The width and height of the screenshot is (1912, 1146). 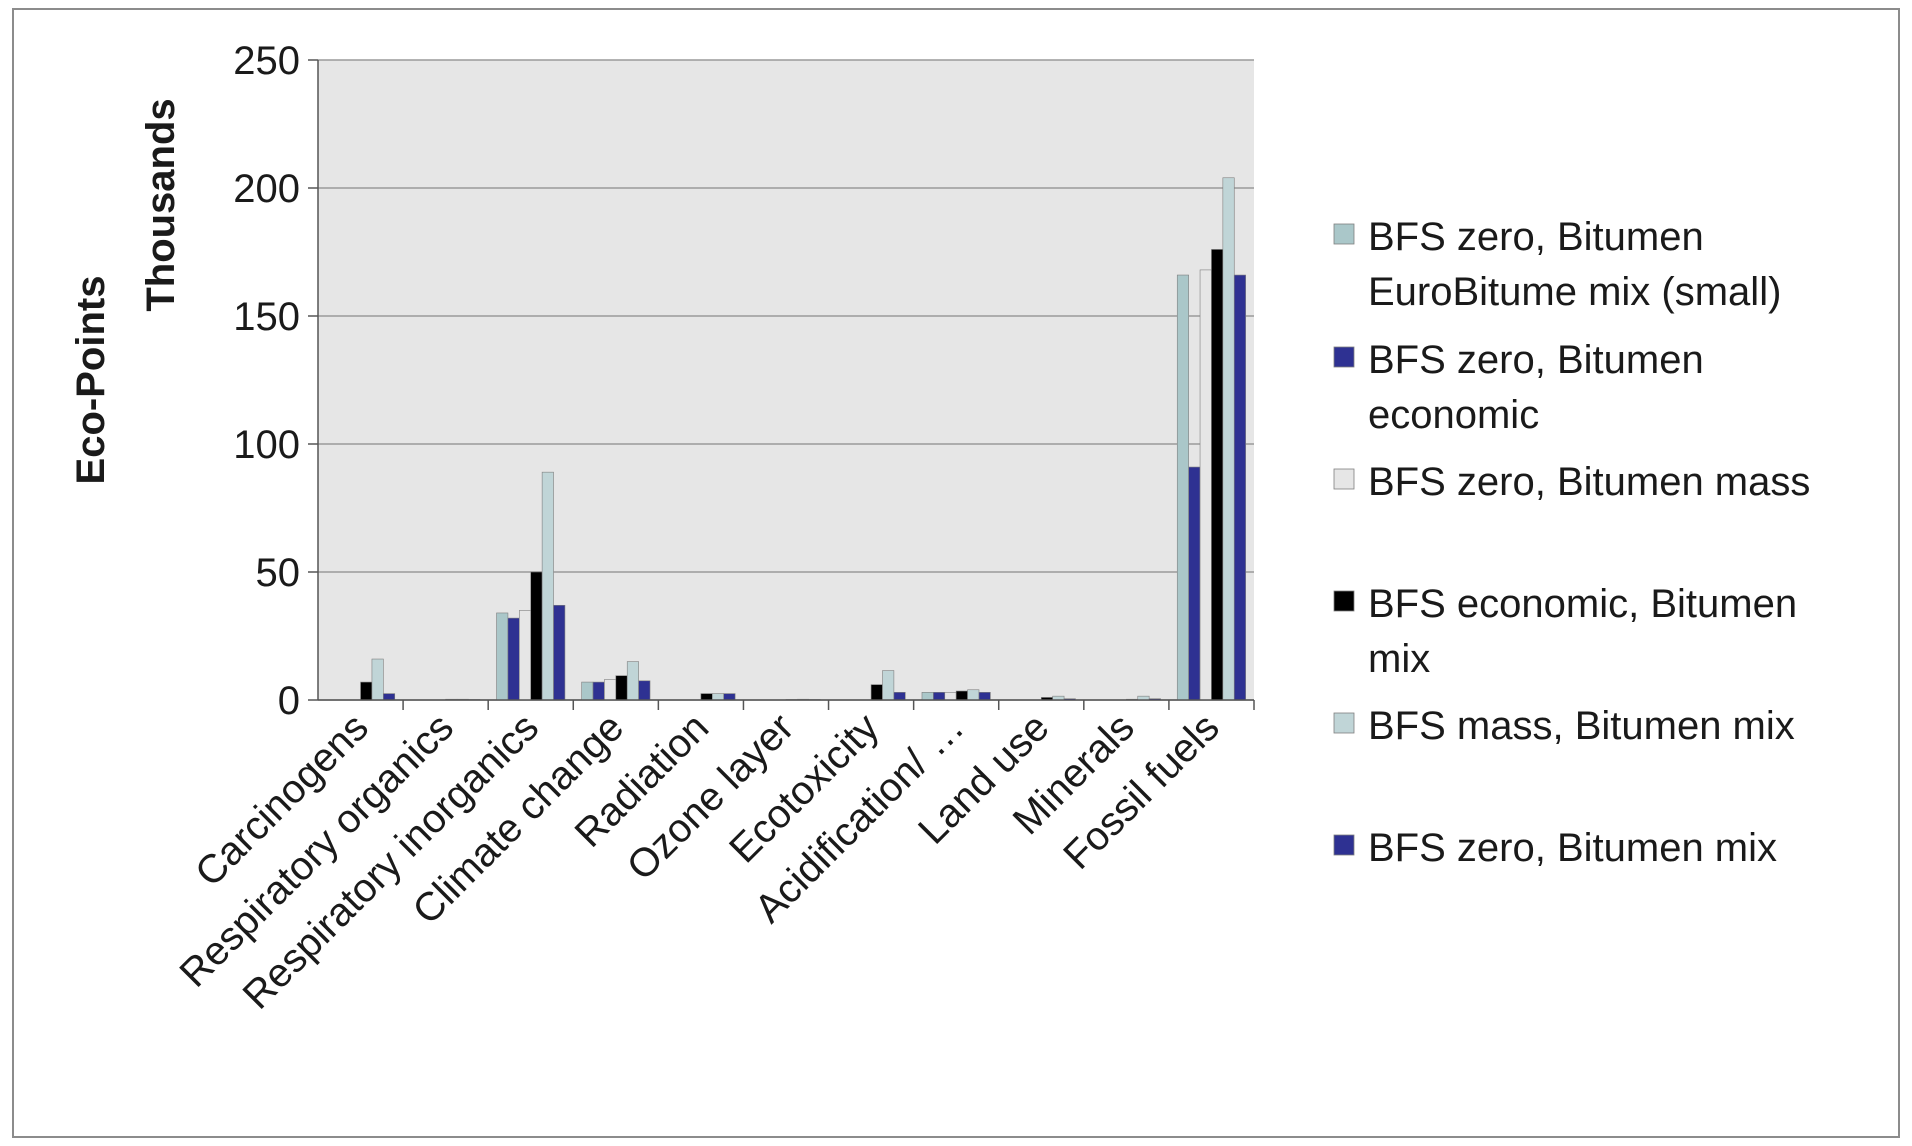 I want to click on y-axis-title: Eco-Points, so click(x=91, y=380).